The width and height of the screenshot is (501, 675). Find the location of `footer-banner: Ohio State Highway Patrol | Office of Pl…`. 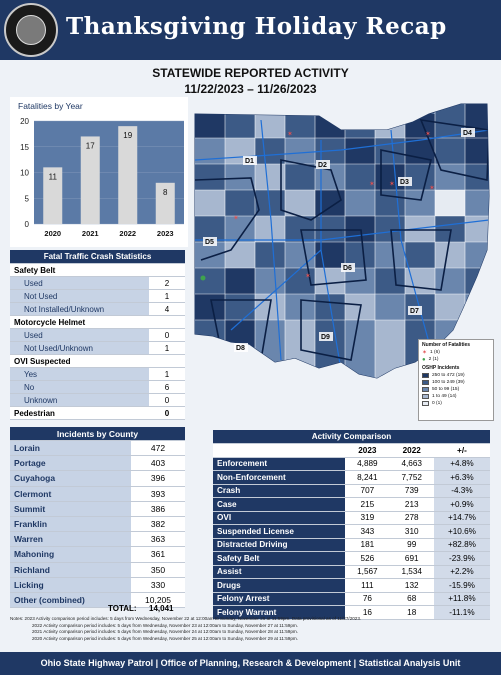

footer-banner: Ohio State Highway Patrol | Office of Pl… is located at coordinates (250, 663).